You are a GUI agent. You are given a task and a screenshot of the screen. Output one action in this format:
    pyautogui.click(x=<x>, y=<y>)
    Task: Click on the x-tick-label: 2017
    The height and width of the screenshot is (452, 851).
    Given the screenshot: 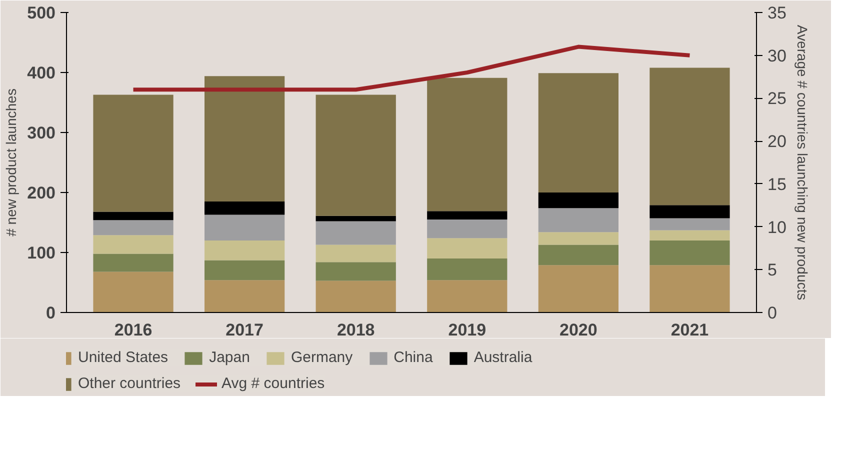 What is the action you would take?
    pyautogui.click(x=245, y=330)
    